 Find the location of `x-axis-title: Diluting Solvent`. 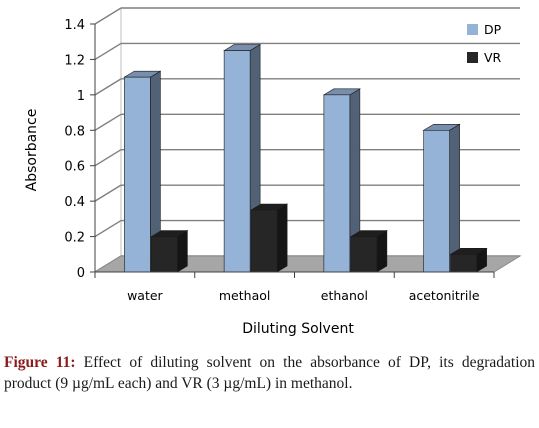

x-axis-title: Diluting Solvent is located at coordinates (298, 329).